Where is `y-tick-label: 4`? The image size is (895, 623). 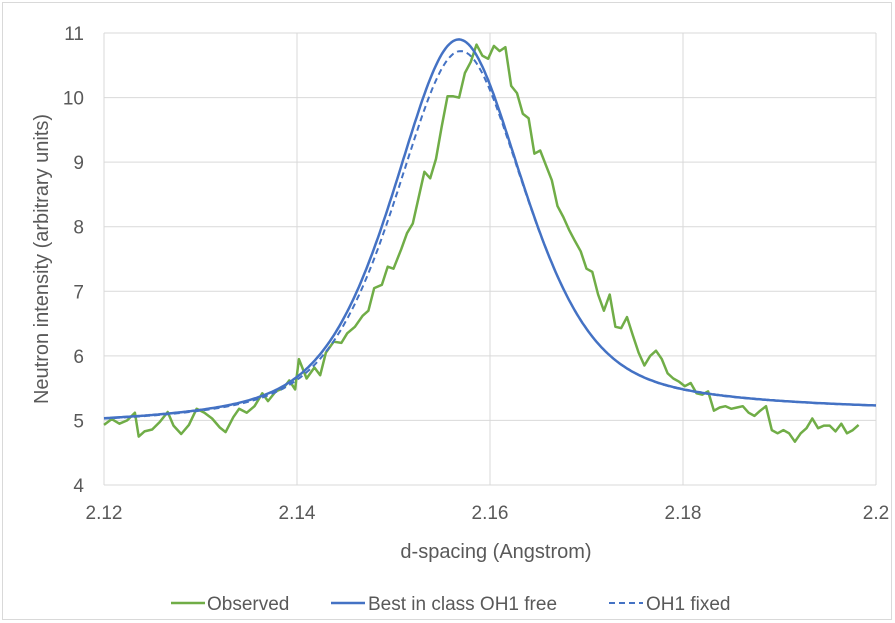
y-tick-label: 4 is located at coordinates (78, 486).